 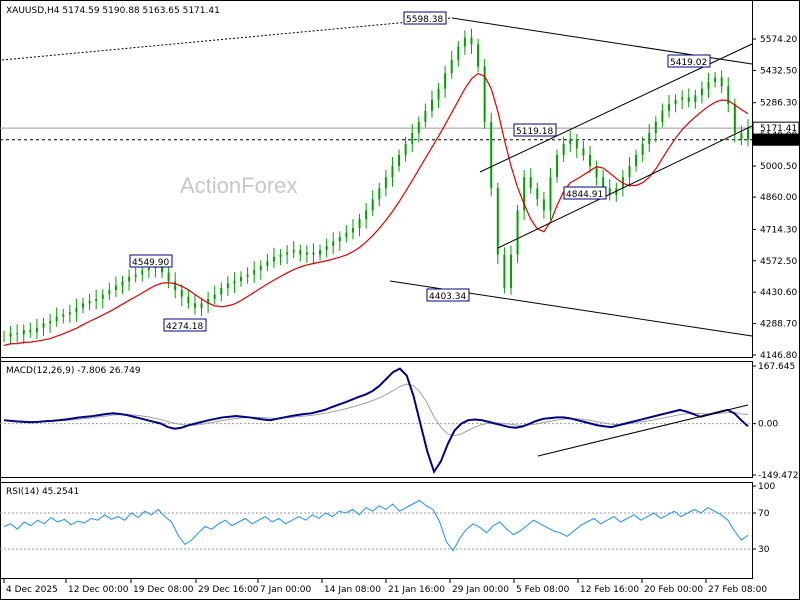 What do you see at coordinates (778, 136) in the screenshot?
I see `price-tick-label: 5140.00` at bounding box center [778, 136].